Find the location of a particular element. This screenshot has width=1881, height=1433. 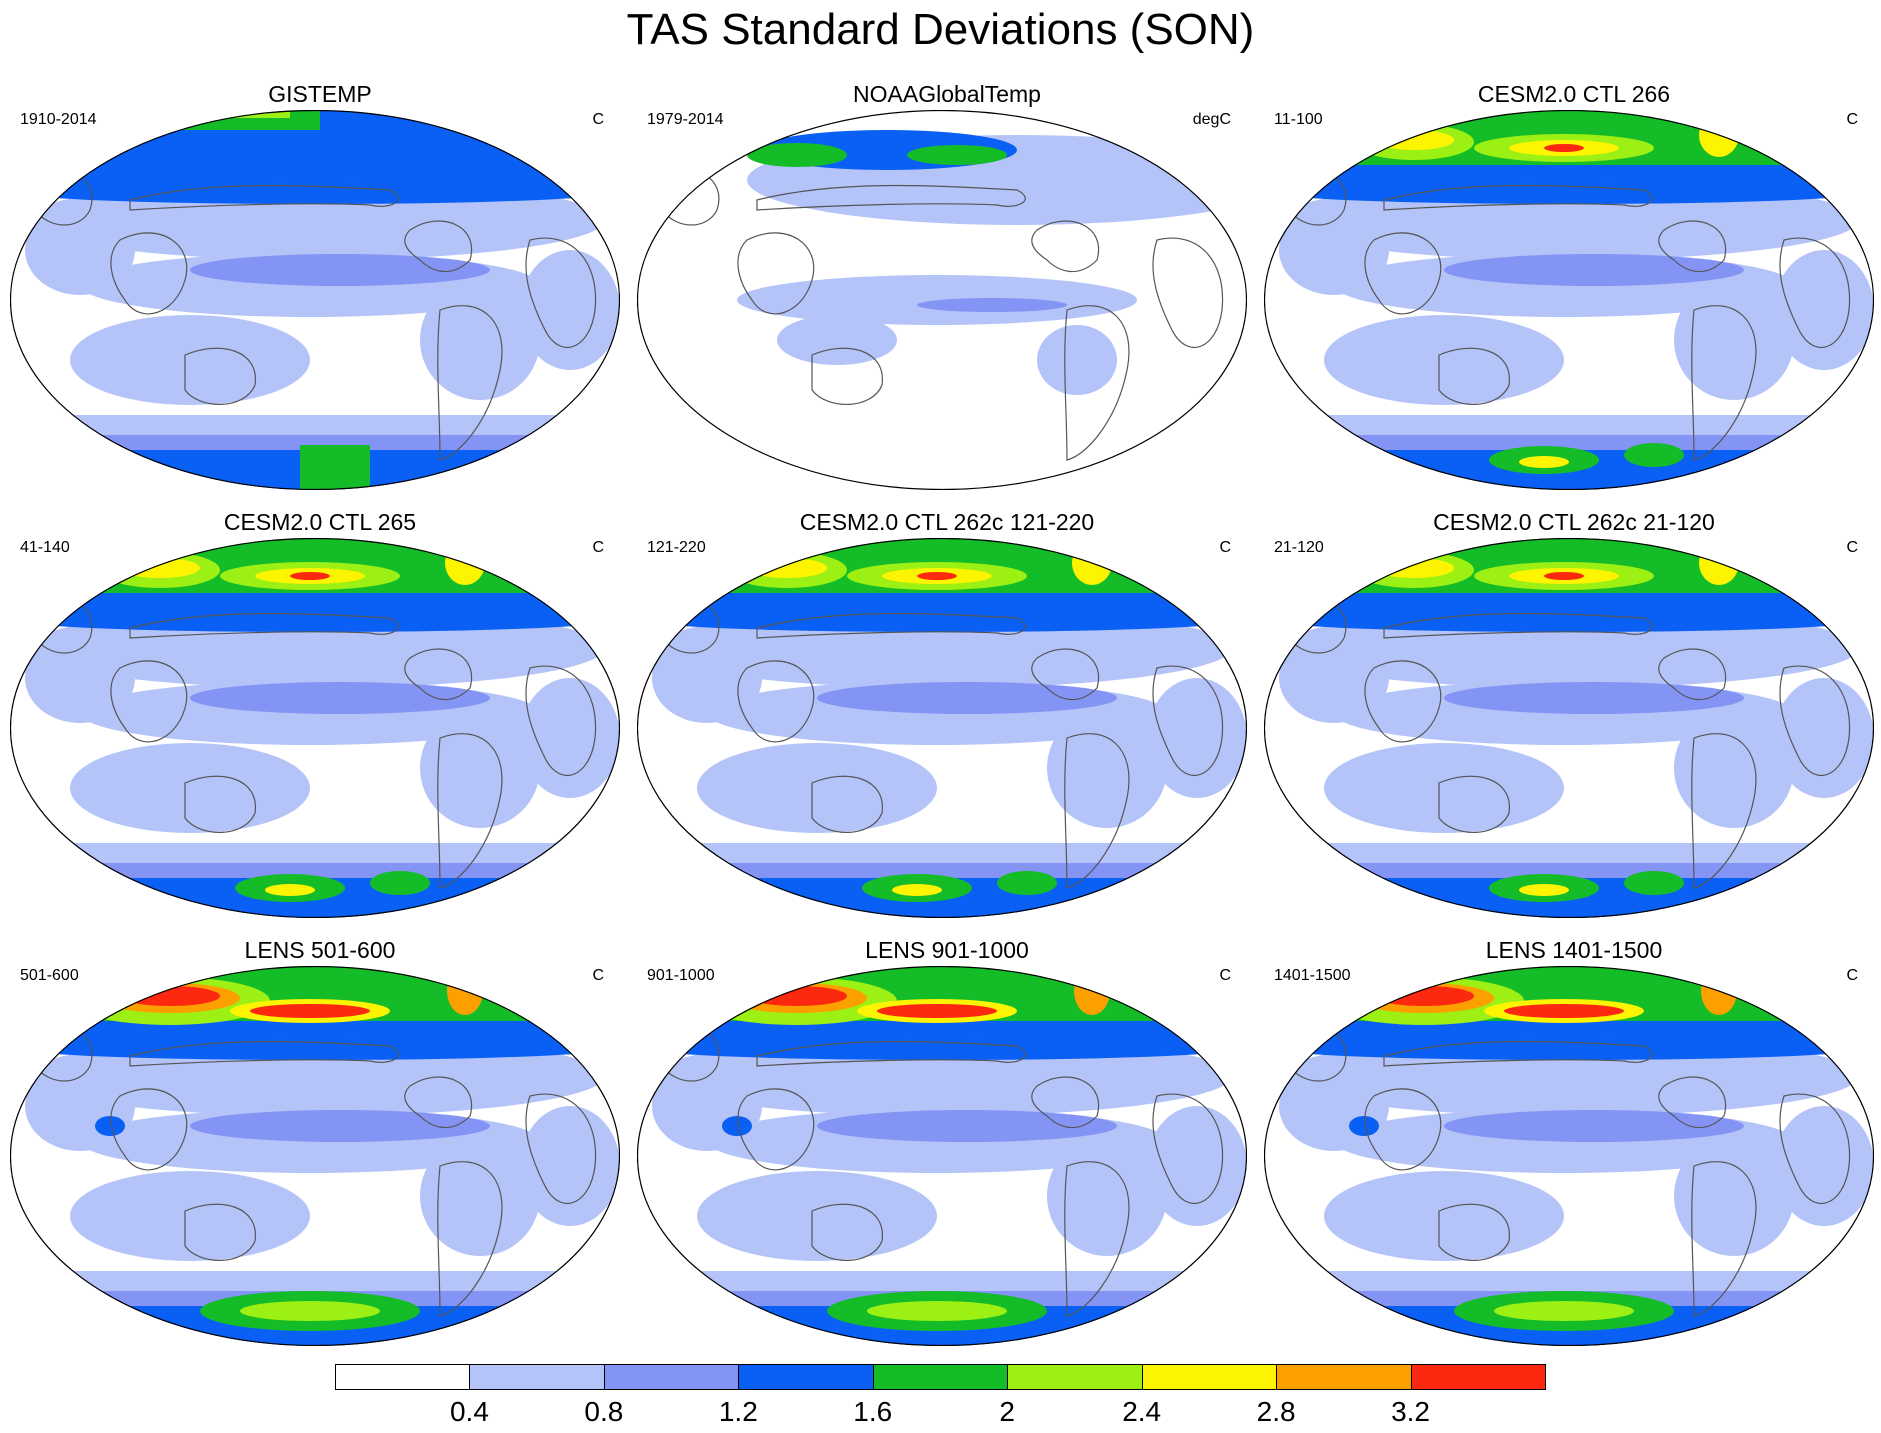

panel-period: 501-600 is located at coordinates (49, 975).